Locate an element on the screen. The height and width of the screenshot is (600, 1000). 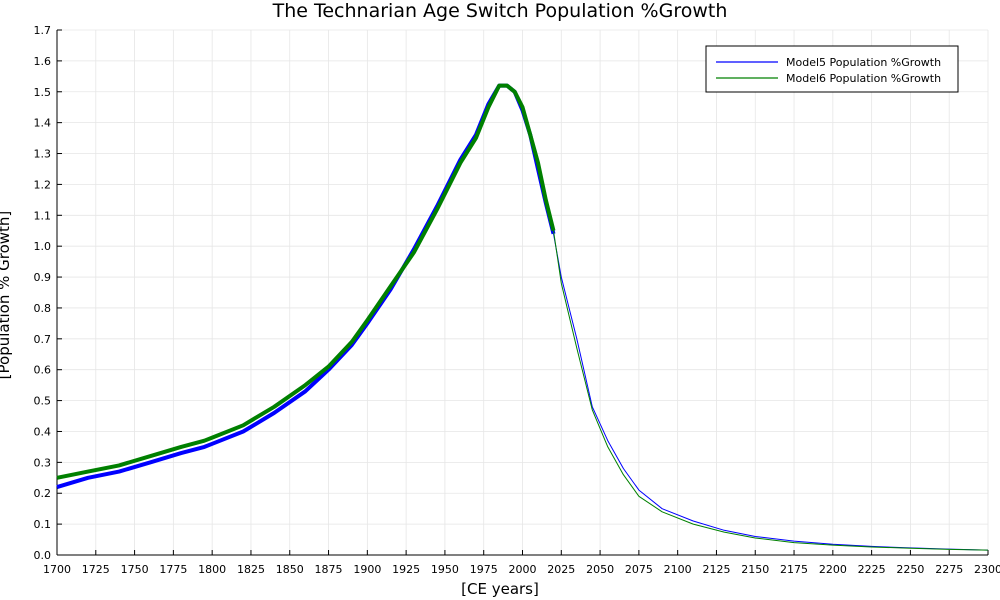
x-tick-label: 1850 is located at coordinates (290, 569).